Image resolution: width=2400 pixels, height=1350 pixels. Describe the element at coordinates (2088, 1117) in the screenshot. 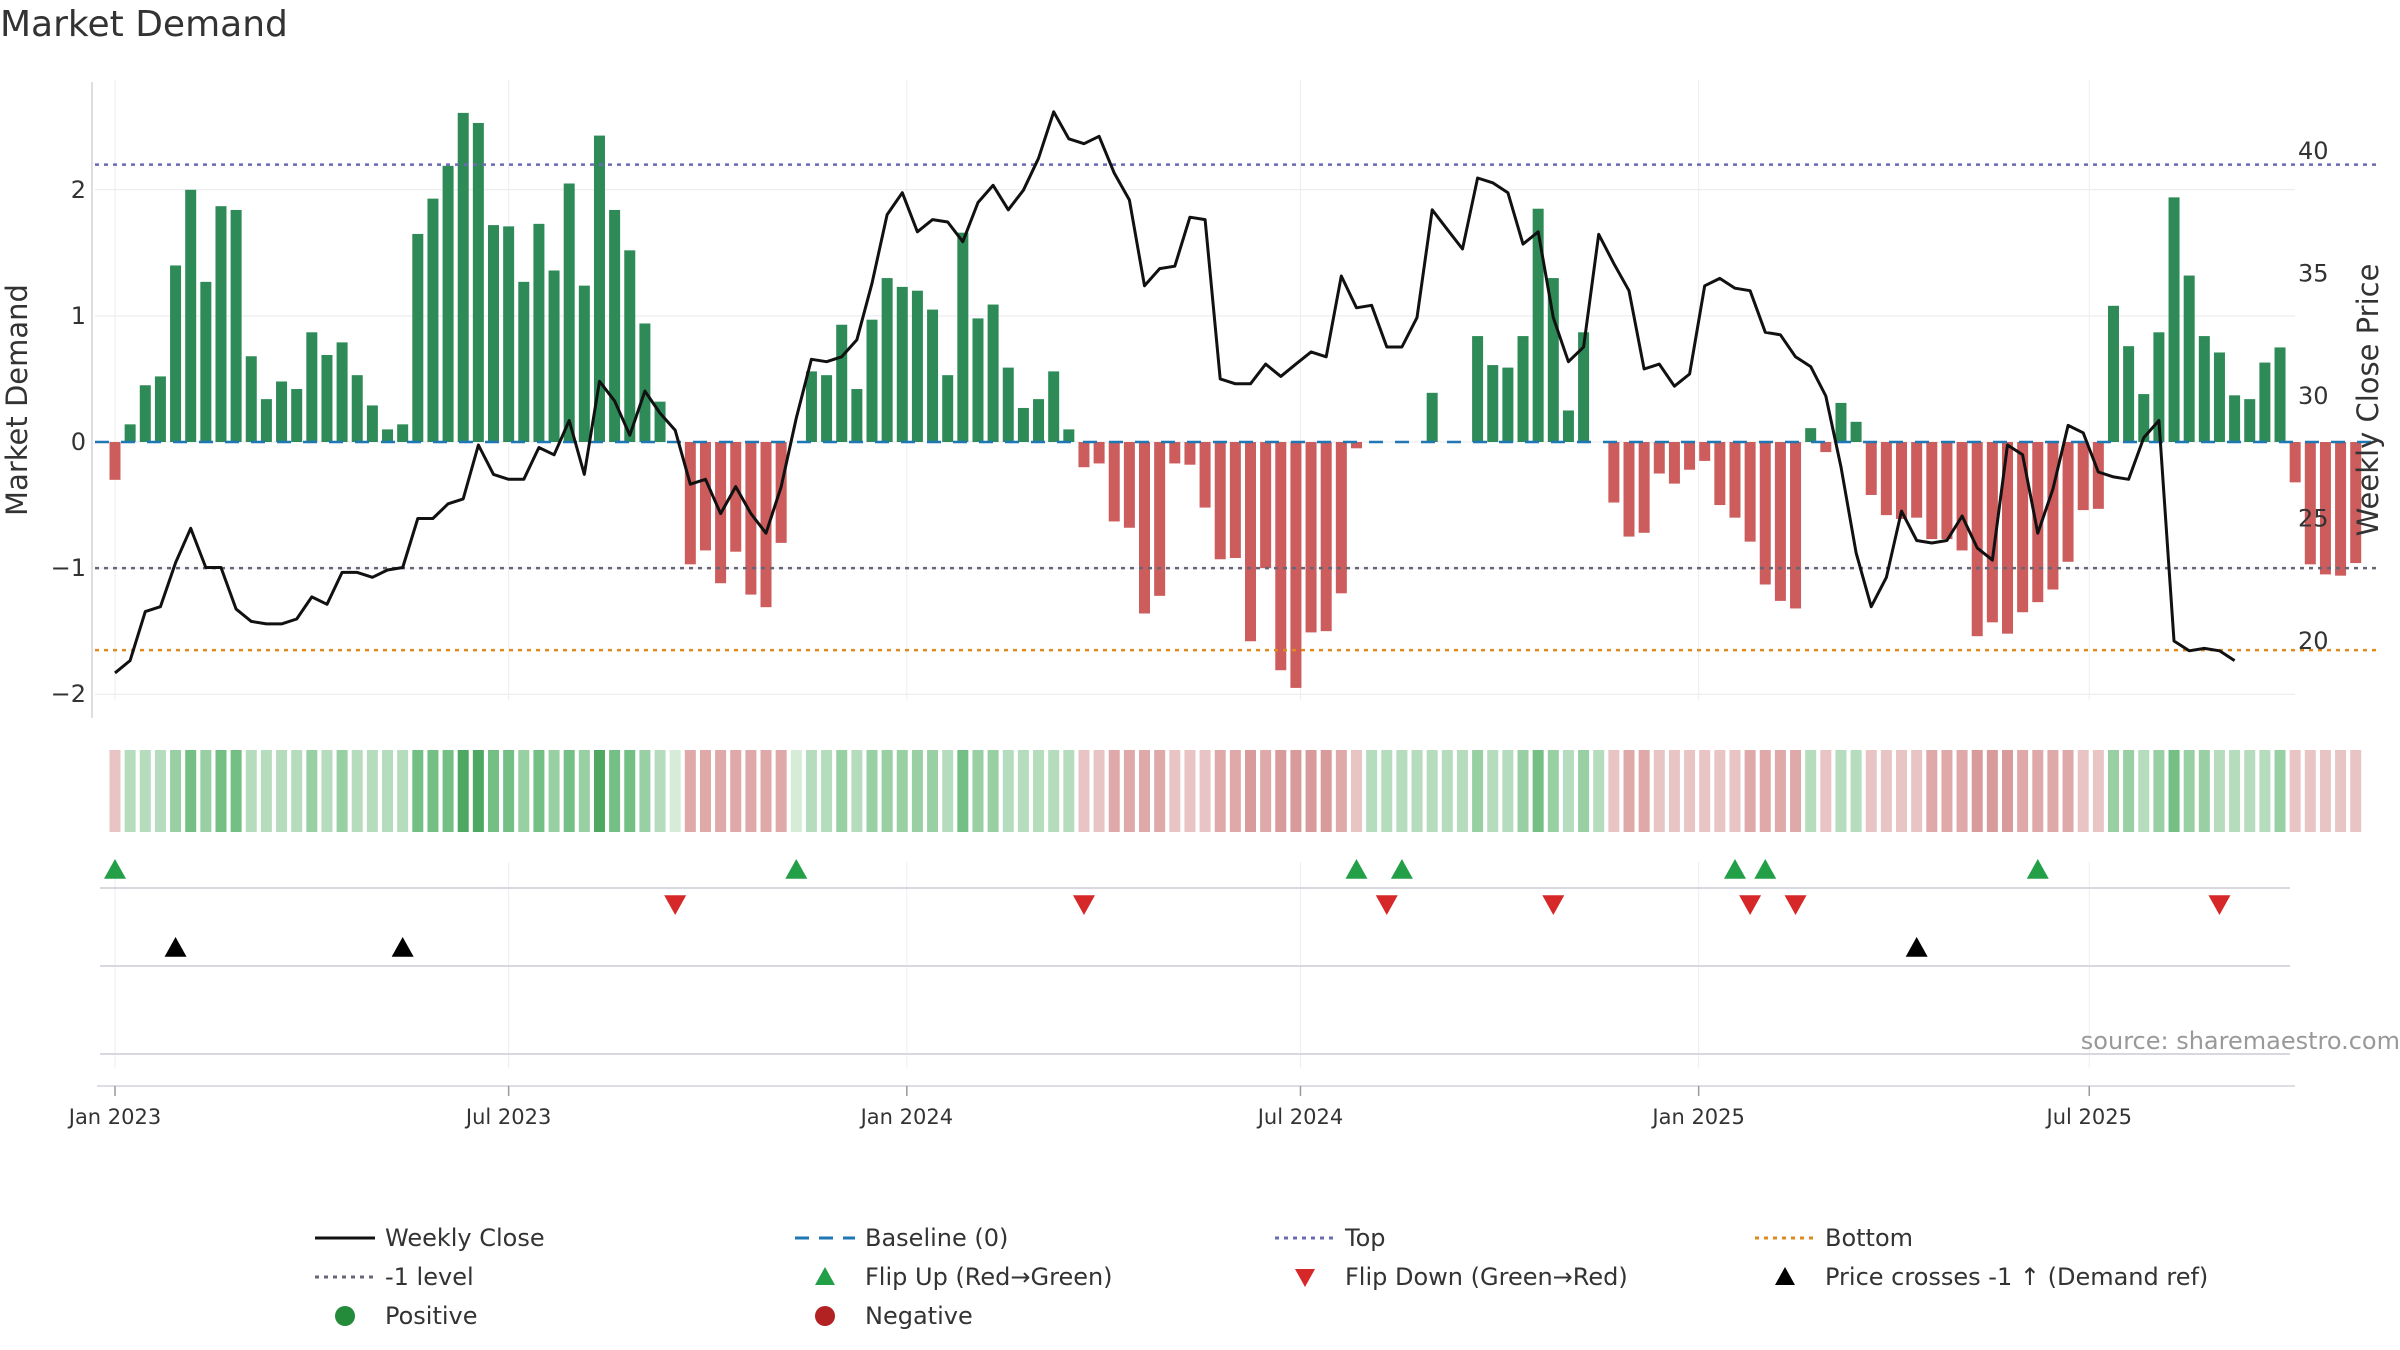

I see `x-tick-label: Jul 2025` at that location.